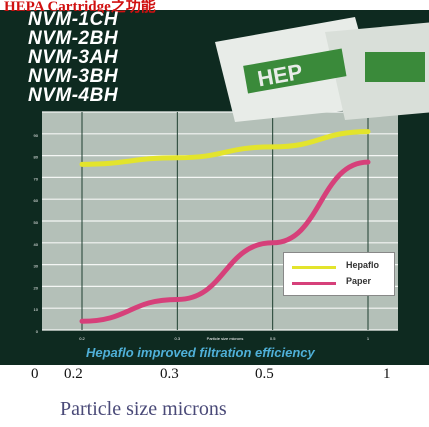 This screenshot has height=427, width=429. I want to click on x-tick-label: 0.5, so click(264, 374).